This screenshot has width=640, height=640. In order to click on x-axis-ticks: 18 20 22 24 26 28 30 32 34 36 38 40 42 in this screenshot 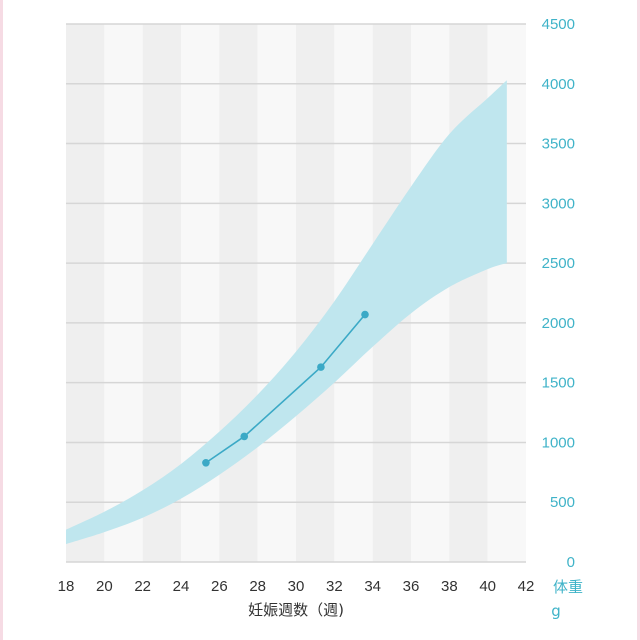, I will do `click(296, 586)`.